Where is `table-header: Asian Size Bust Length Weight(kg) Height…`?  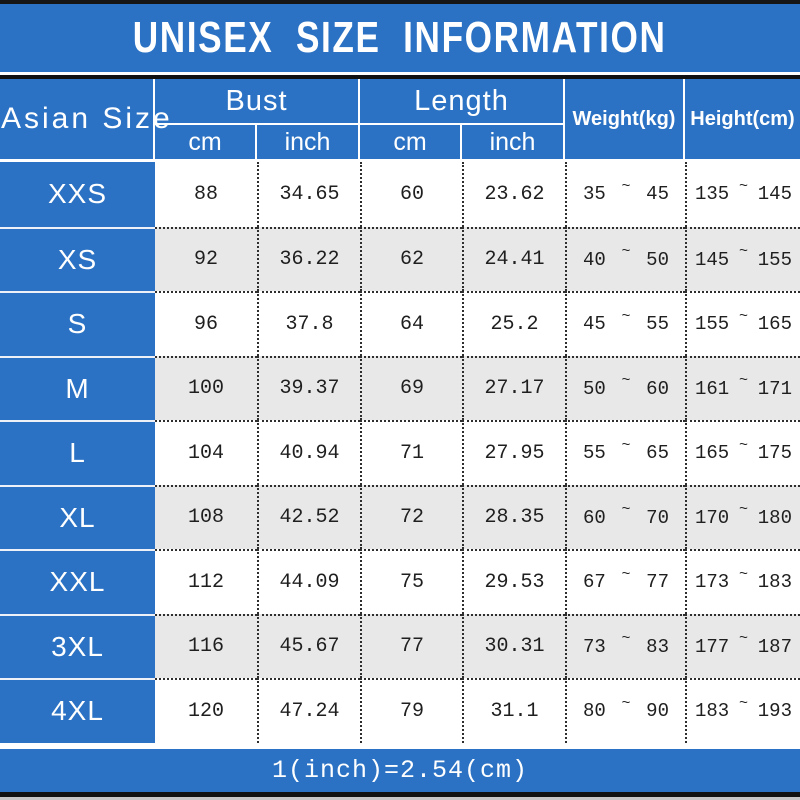
table-header: Asian Size Bust Length Weight(kg) Height… is located at coordinates (400, 120).